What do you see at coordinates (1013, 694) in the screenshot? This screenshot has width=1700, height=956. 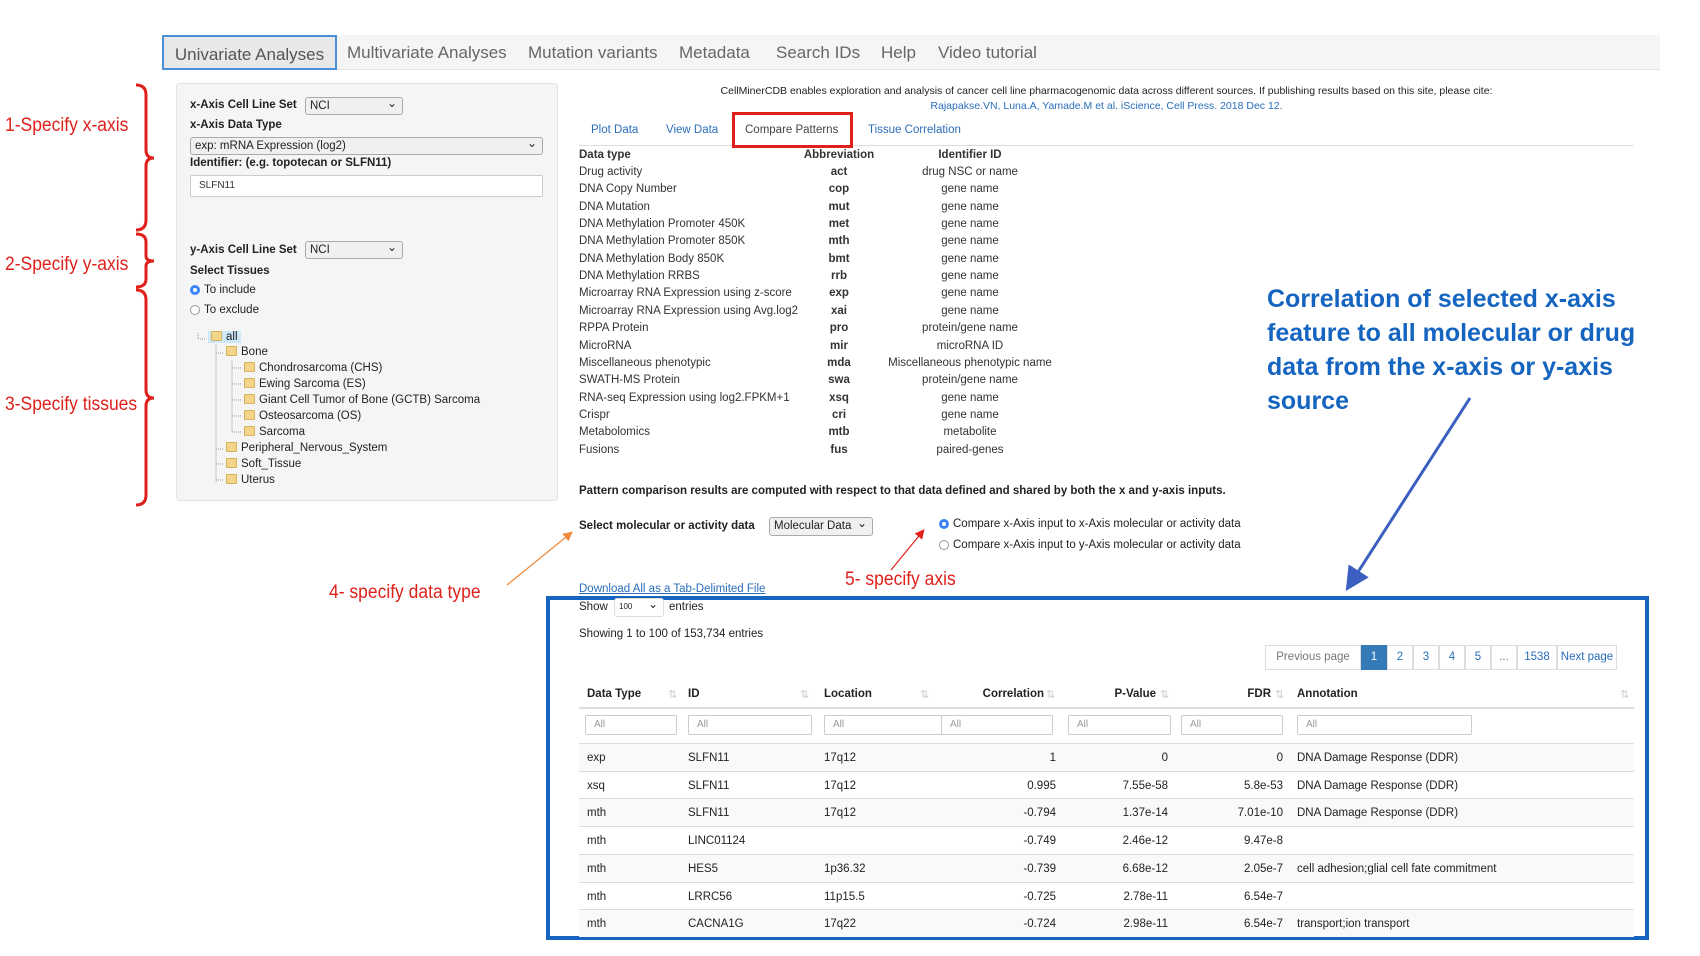 I see `column-header: Correlation` at bounding box center [1013, 694].